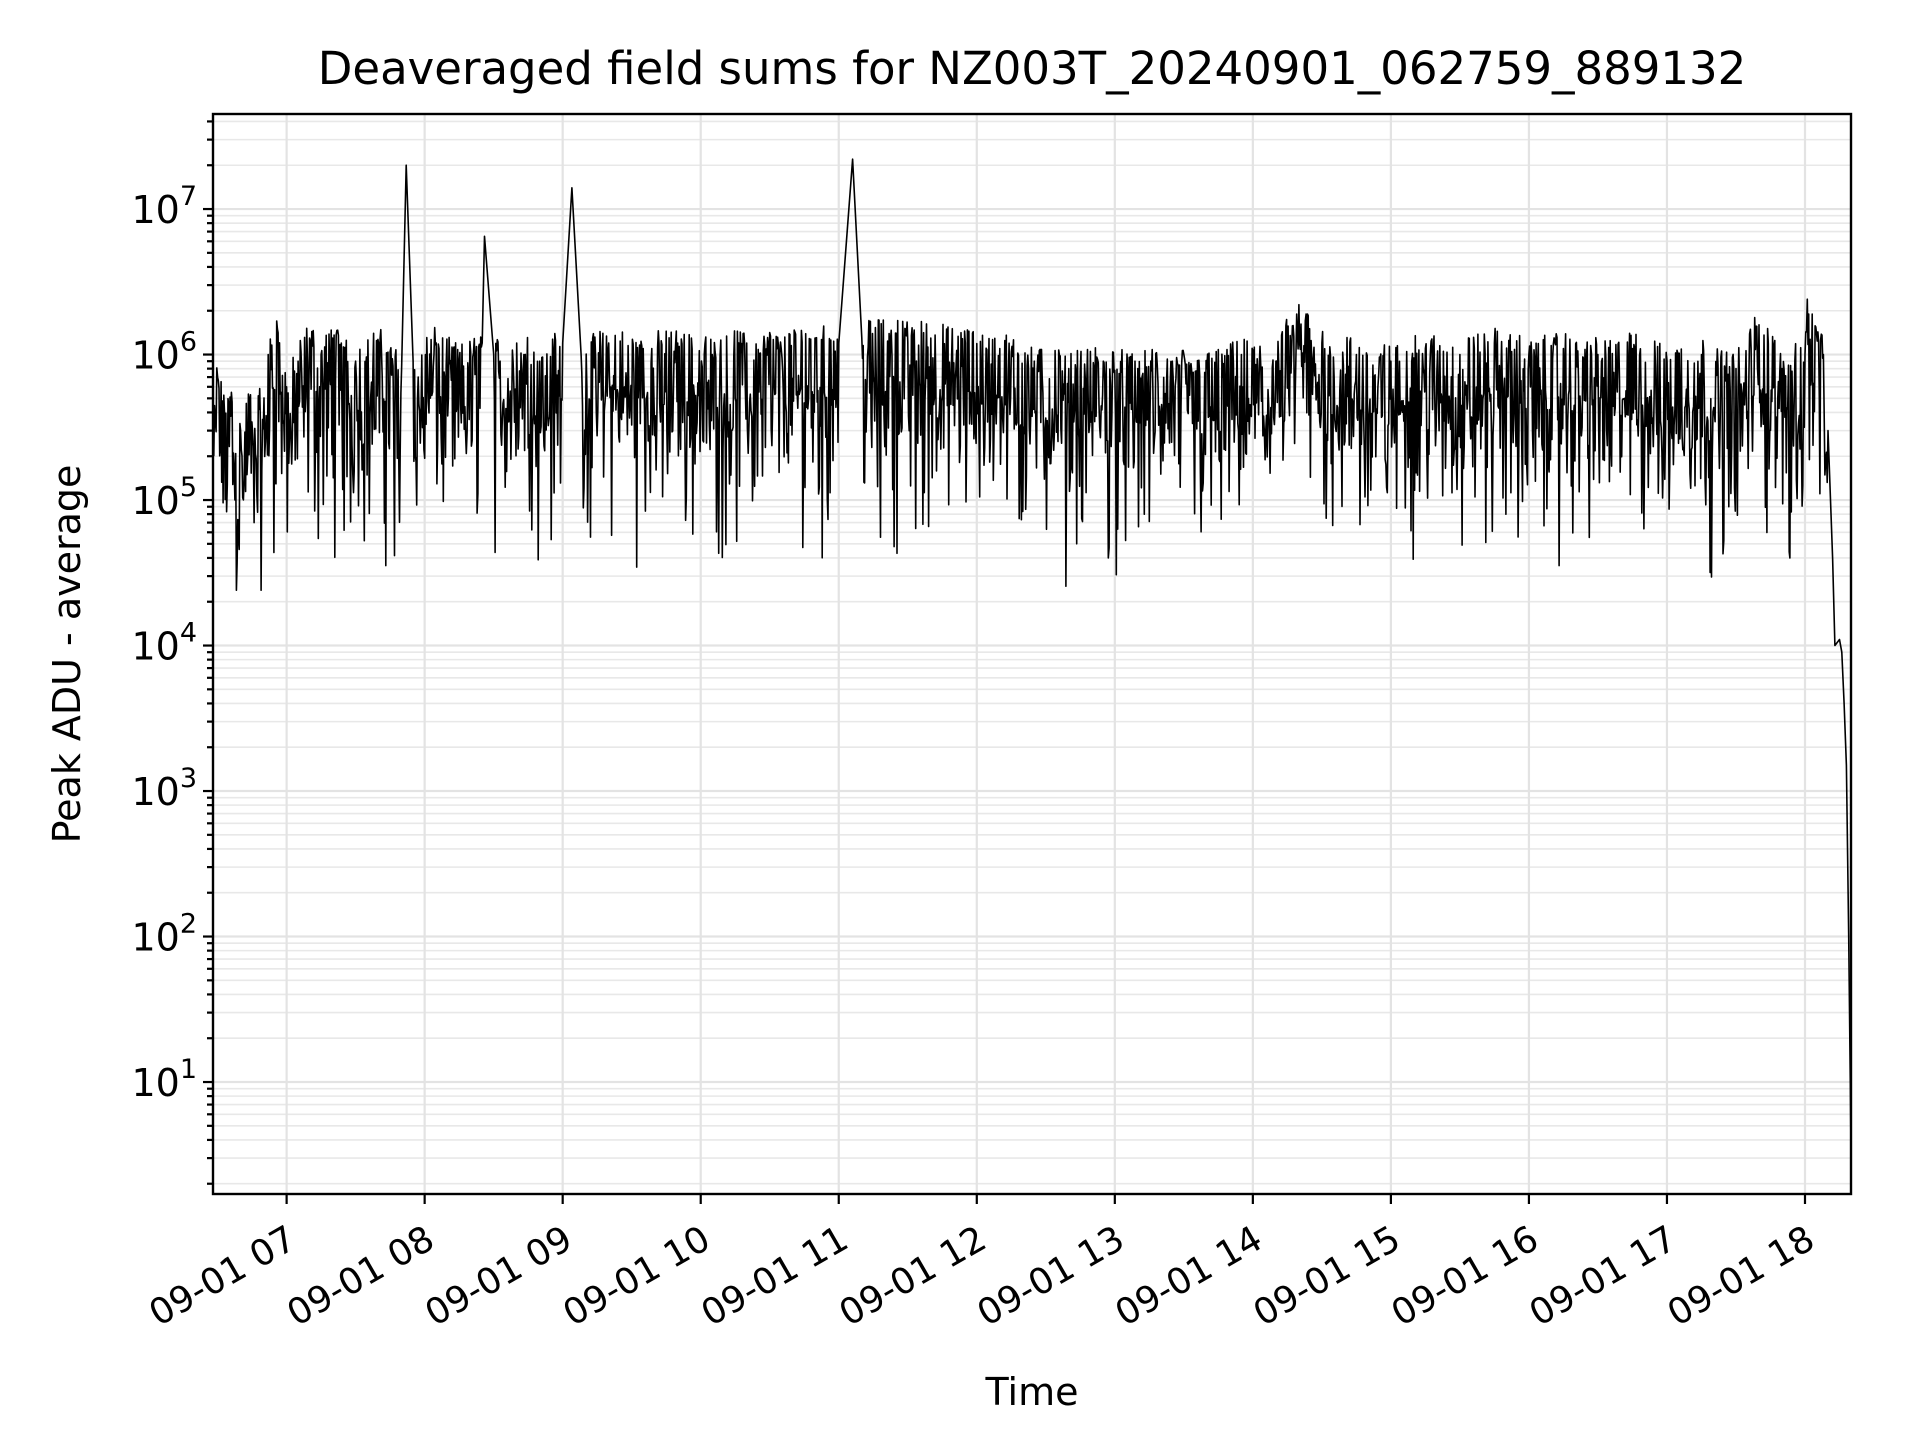 This screenshot has height=1444, width=1920. Describe the element at coordinates (222, 1276) in the screenshot. I see `x-tick-label: 09-01 07` at that location.